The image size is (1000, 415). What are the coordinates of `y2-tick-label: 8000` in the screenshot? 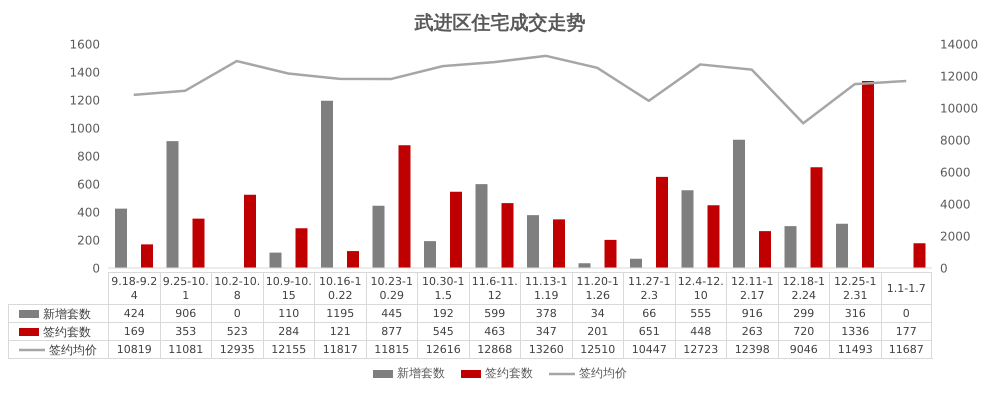 It's located at (955, 140).